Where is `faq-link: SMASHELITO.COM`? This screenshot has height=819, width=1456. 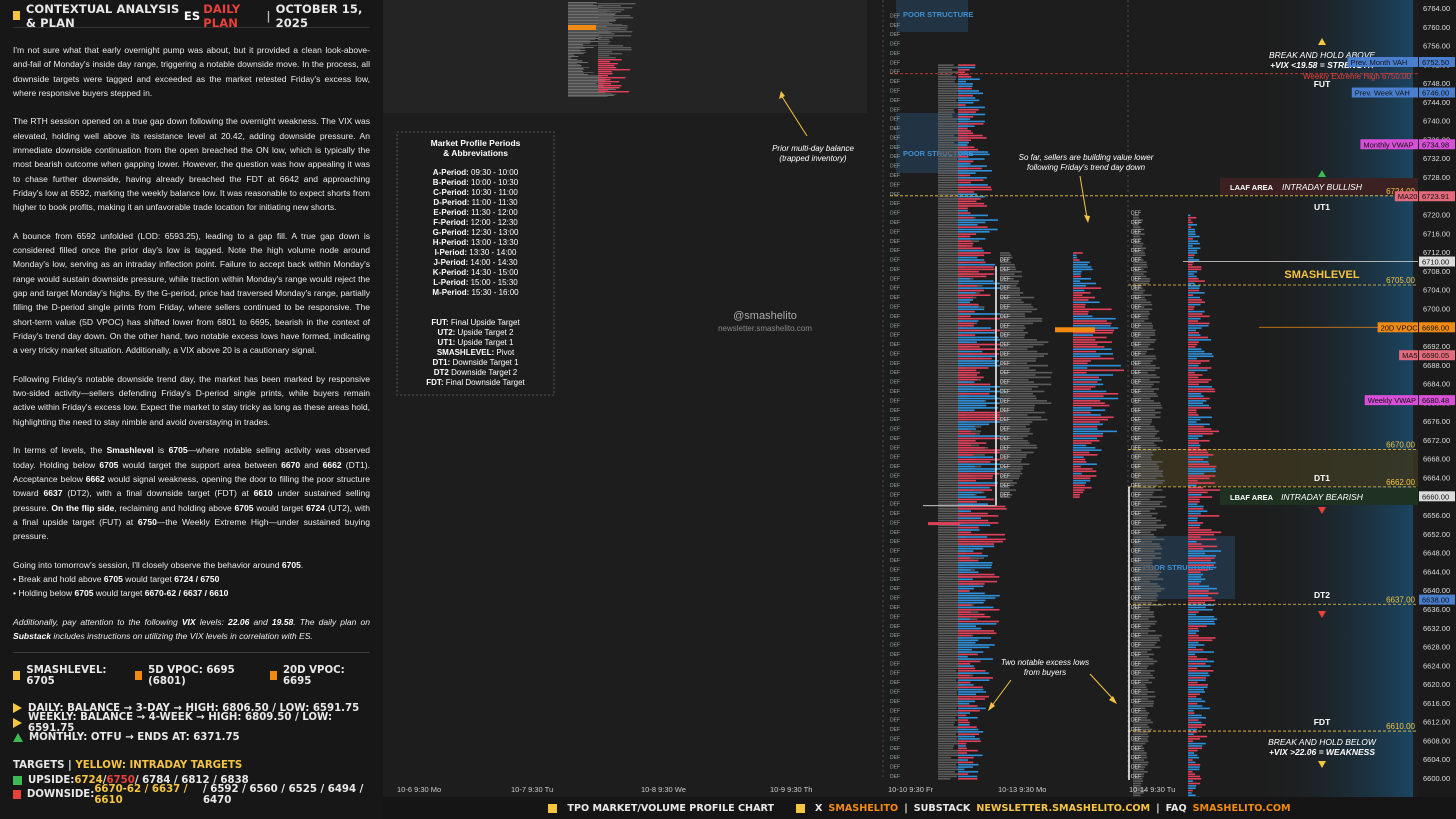 faq-link: SMASHELITO.COM is located at coordinates (1241, 808).